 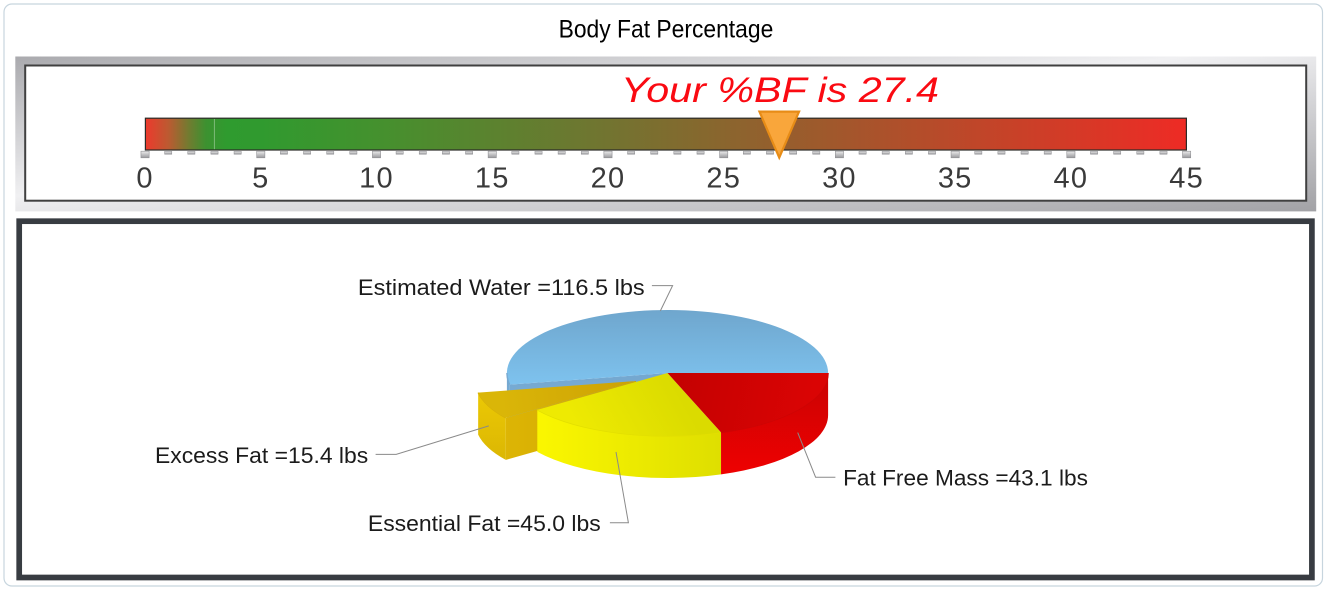 I want to click on svg-text: Essential Fat =45.0 lbs, so click(x=484, y=523).